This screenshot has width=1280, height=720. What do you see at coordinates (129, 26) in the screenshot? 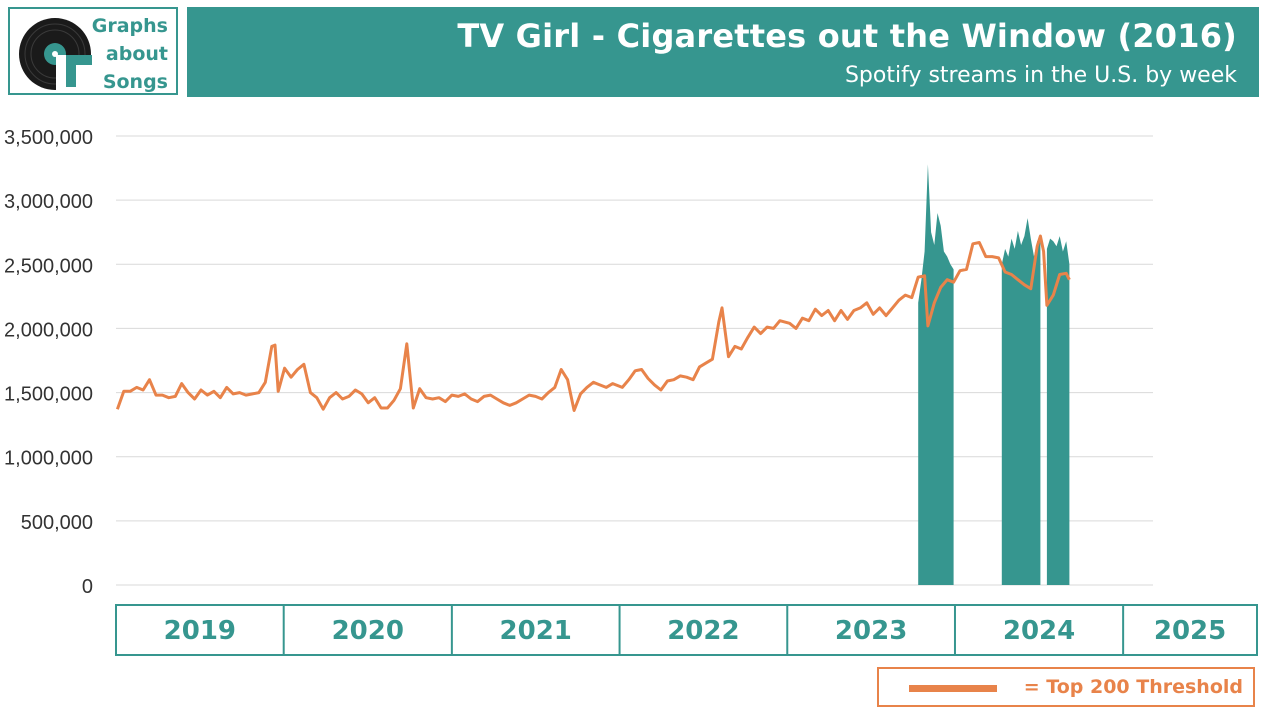
I see `logo-line-1: Graphs` at bounding box center [129, 26].